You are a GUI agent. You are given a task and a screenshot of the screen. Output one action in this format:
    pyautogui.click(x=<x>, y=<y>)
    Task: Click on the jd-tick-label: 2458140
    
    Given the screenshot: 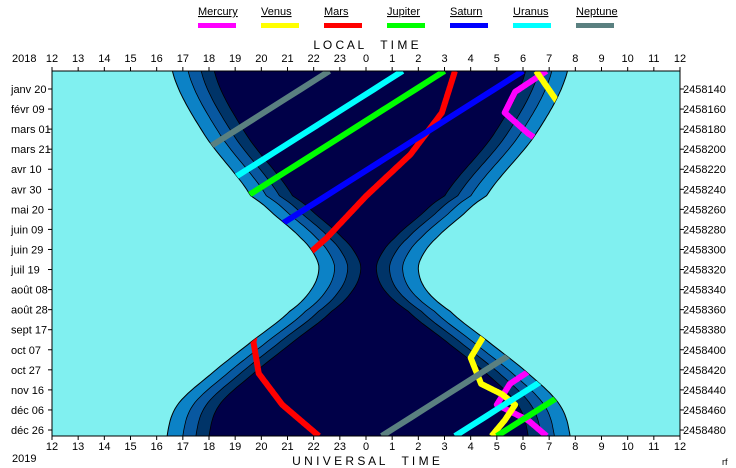 What is the action you would take?
    pyautogui.click(x=704, y=90)
    